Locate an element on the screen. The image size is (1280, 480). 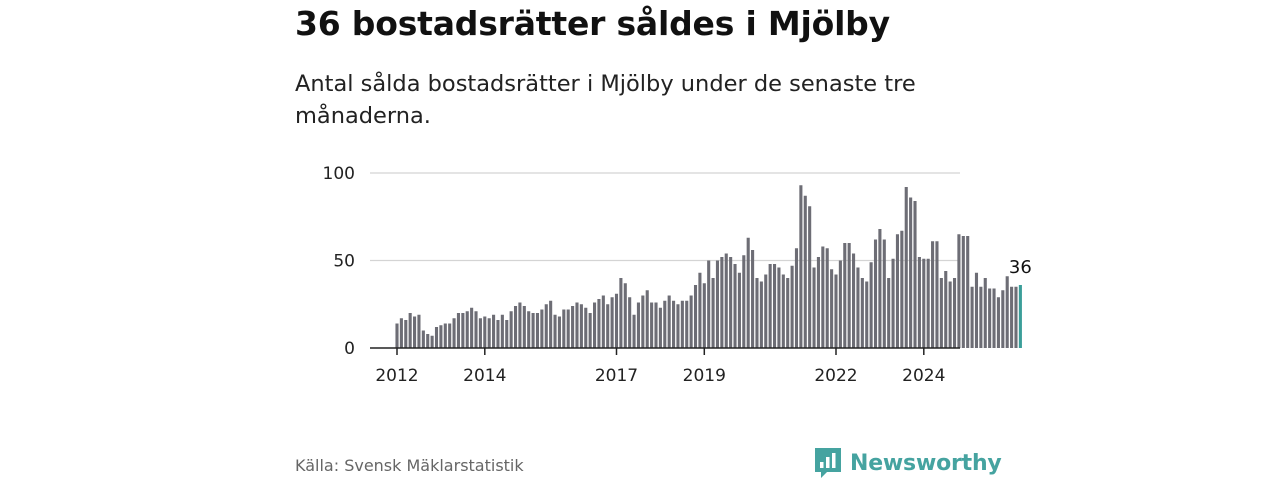
last-value-label: 36 is located at coordinates (1020, 267).